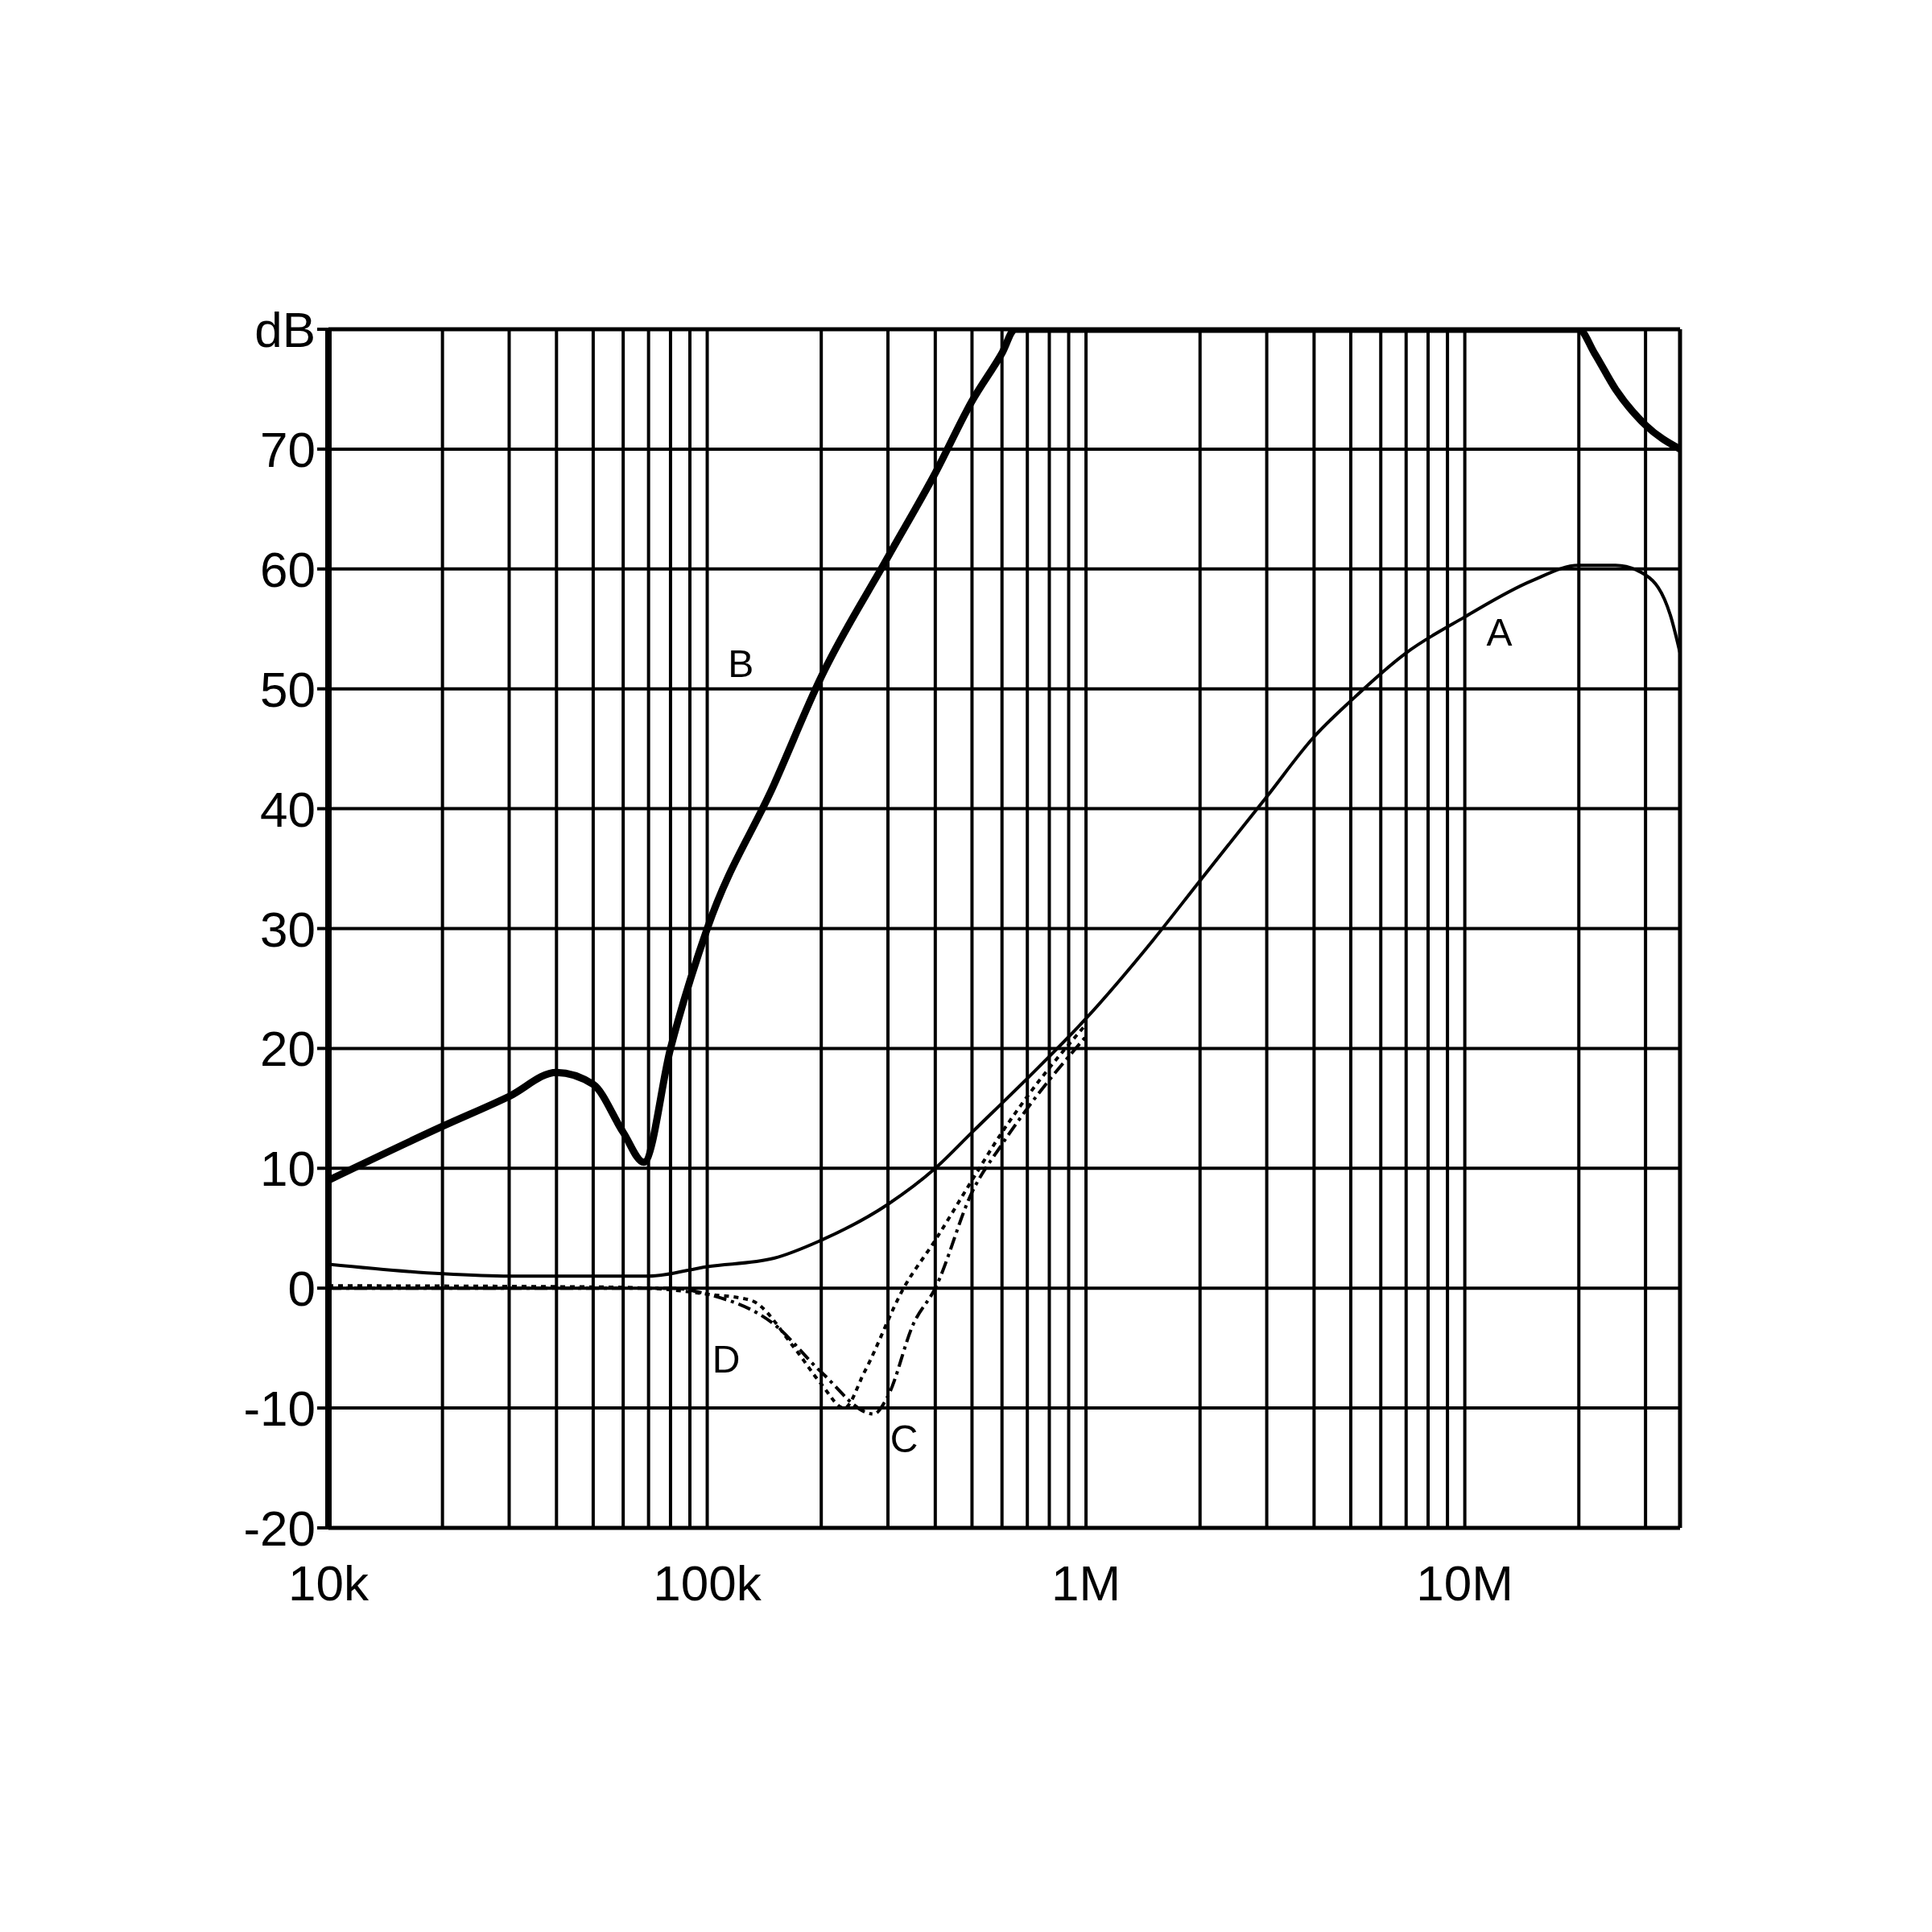  Describe the element at coordinates (288, 449) in the screenshot. I see `y-tick-label: 70` at that location.